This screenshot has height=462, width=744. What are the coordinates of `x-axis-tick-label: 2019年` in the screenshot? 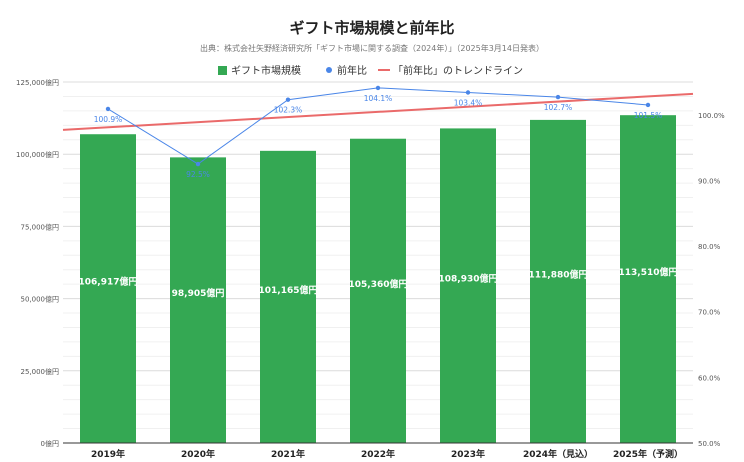 It's located at (108, 454).